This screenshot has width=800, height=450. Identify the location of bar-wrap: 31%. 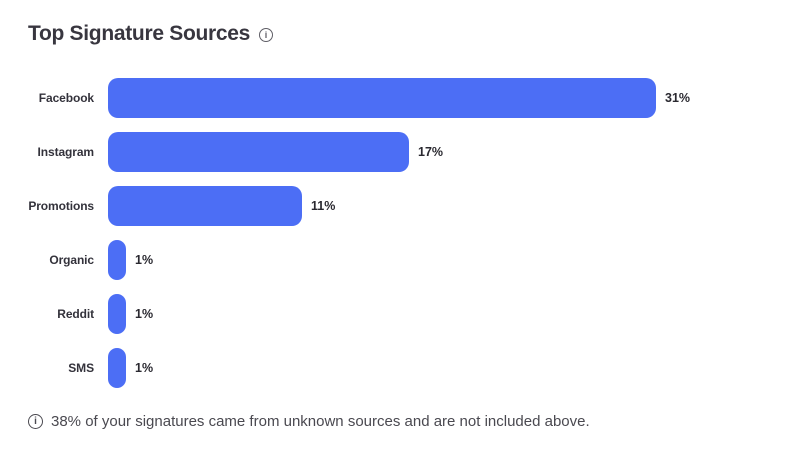
(399, 98).